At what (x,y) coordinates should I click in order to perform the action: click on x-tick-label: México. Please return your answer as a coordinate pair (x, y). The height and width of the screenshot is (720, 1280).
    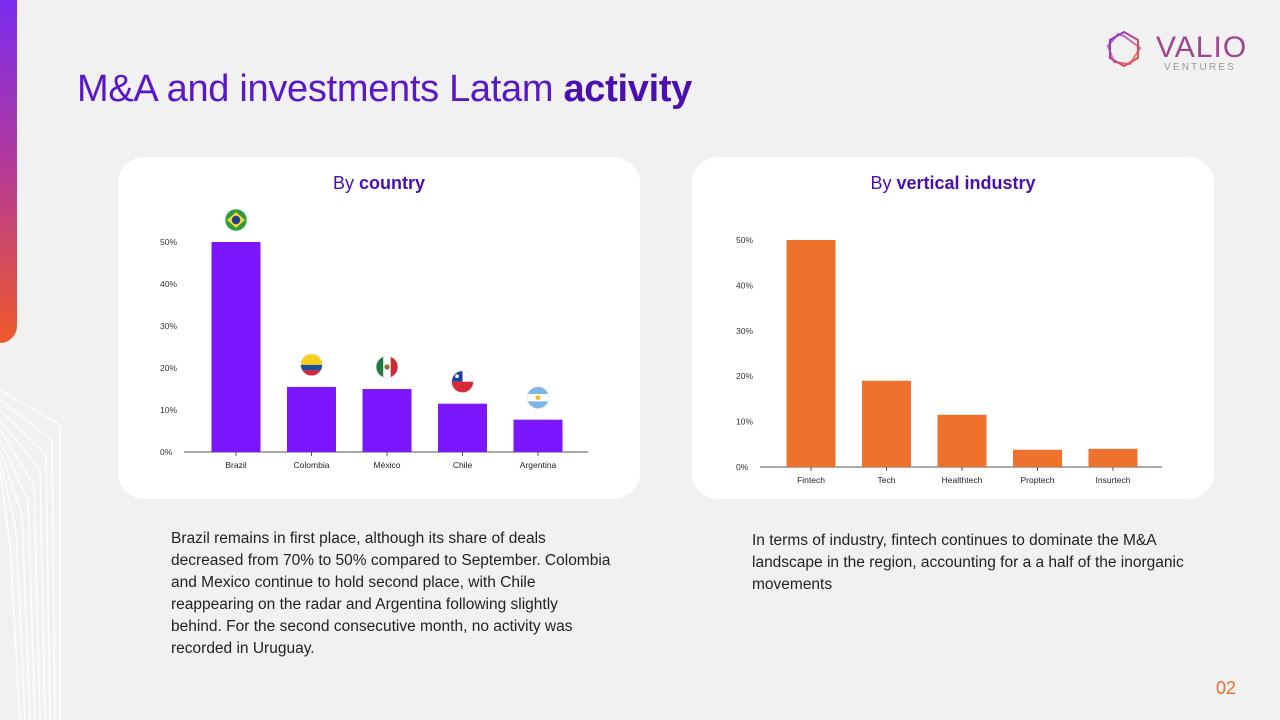
    Looking at the image, I should click on (387, 465).